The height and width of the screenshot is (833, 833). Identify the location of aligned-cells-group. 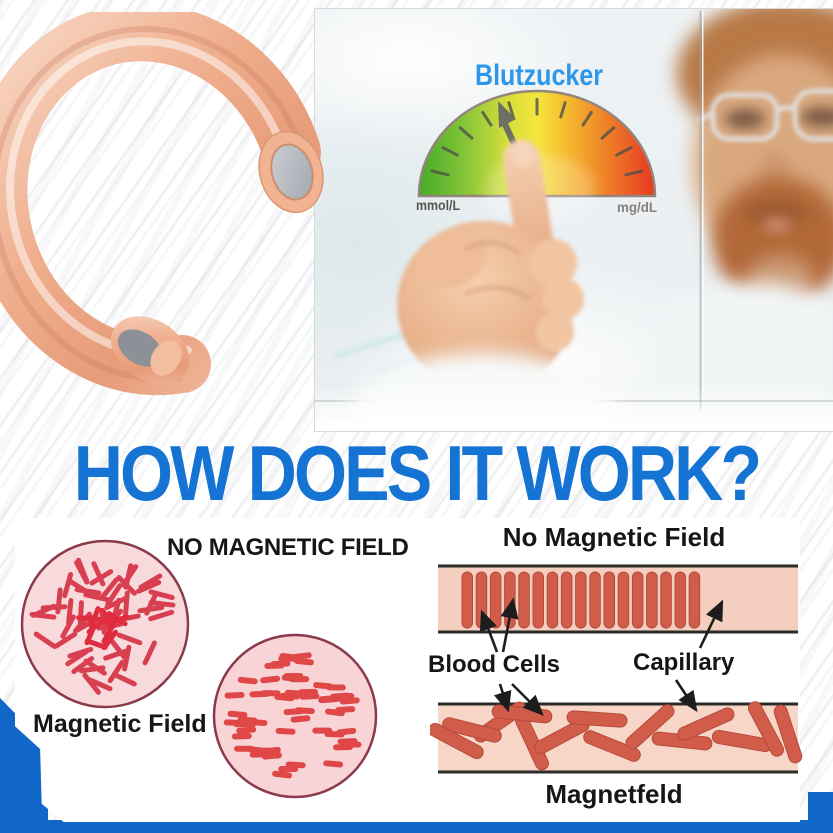
(292, 715).